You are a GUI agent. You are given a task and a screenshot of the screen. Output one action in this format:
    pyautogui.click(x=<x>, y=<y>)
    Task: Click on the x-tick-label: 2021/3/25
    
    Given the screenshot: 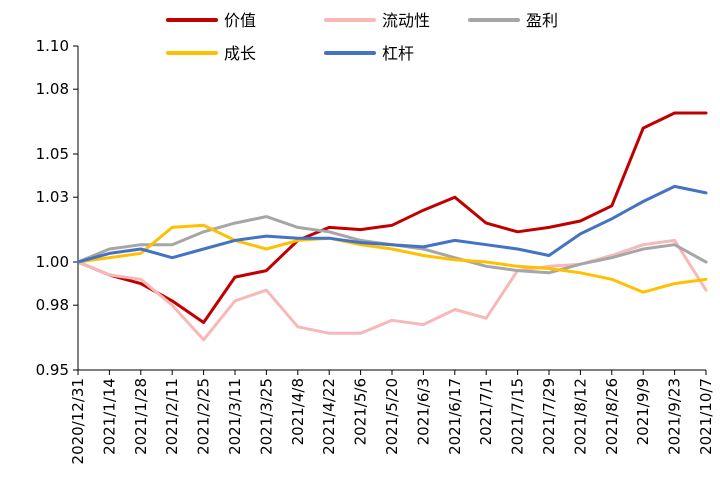 What is the action you would take?
    pyautogui.click(x=266, y=416)
    